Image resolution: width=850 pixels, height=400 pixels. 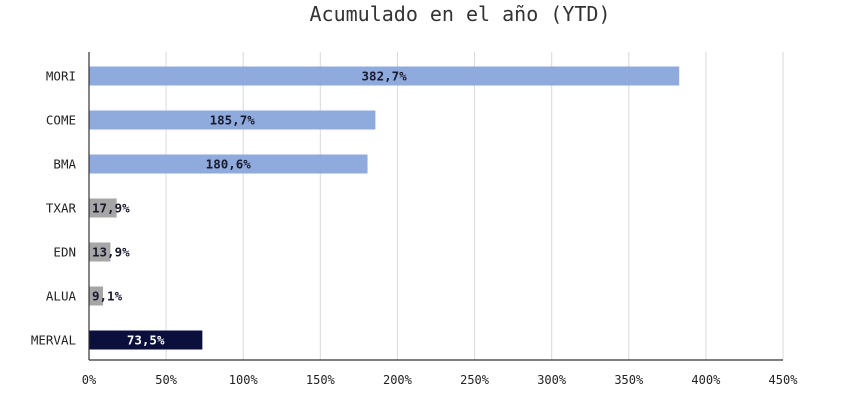 I want to click on data-label: 17,9%, so click(x=111, y=208).